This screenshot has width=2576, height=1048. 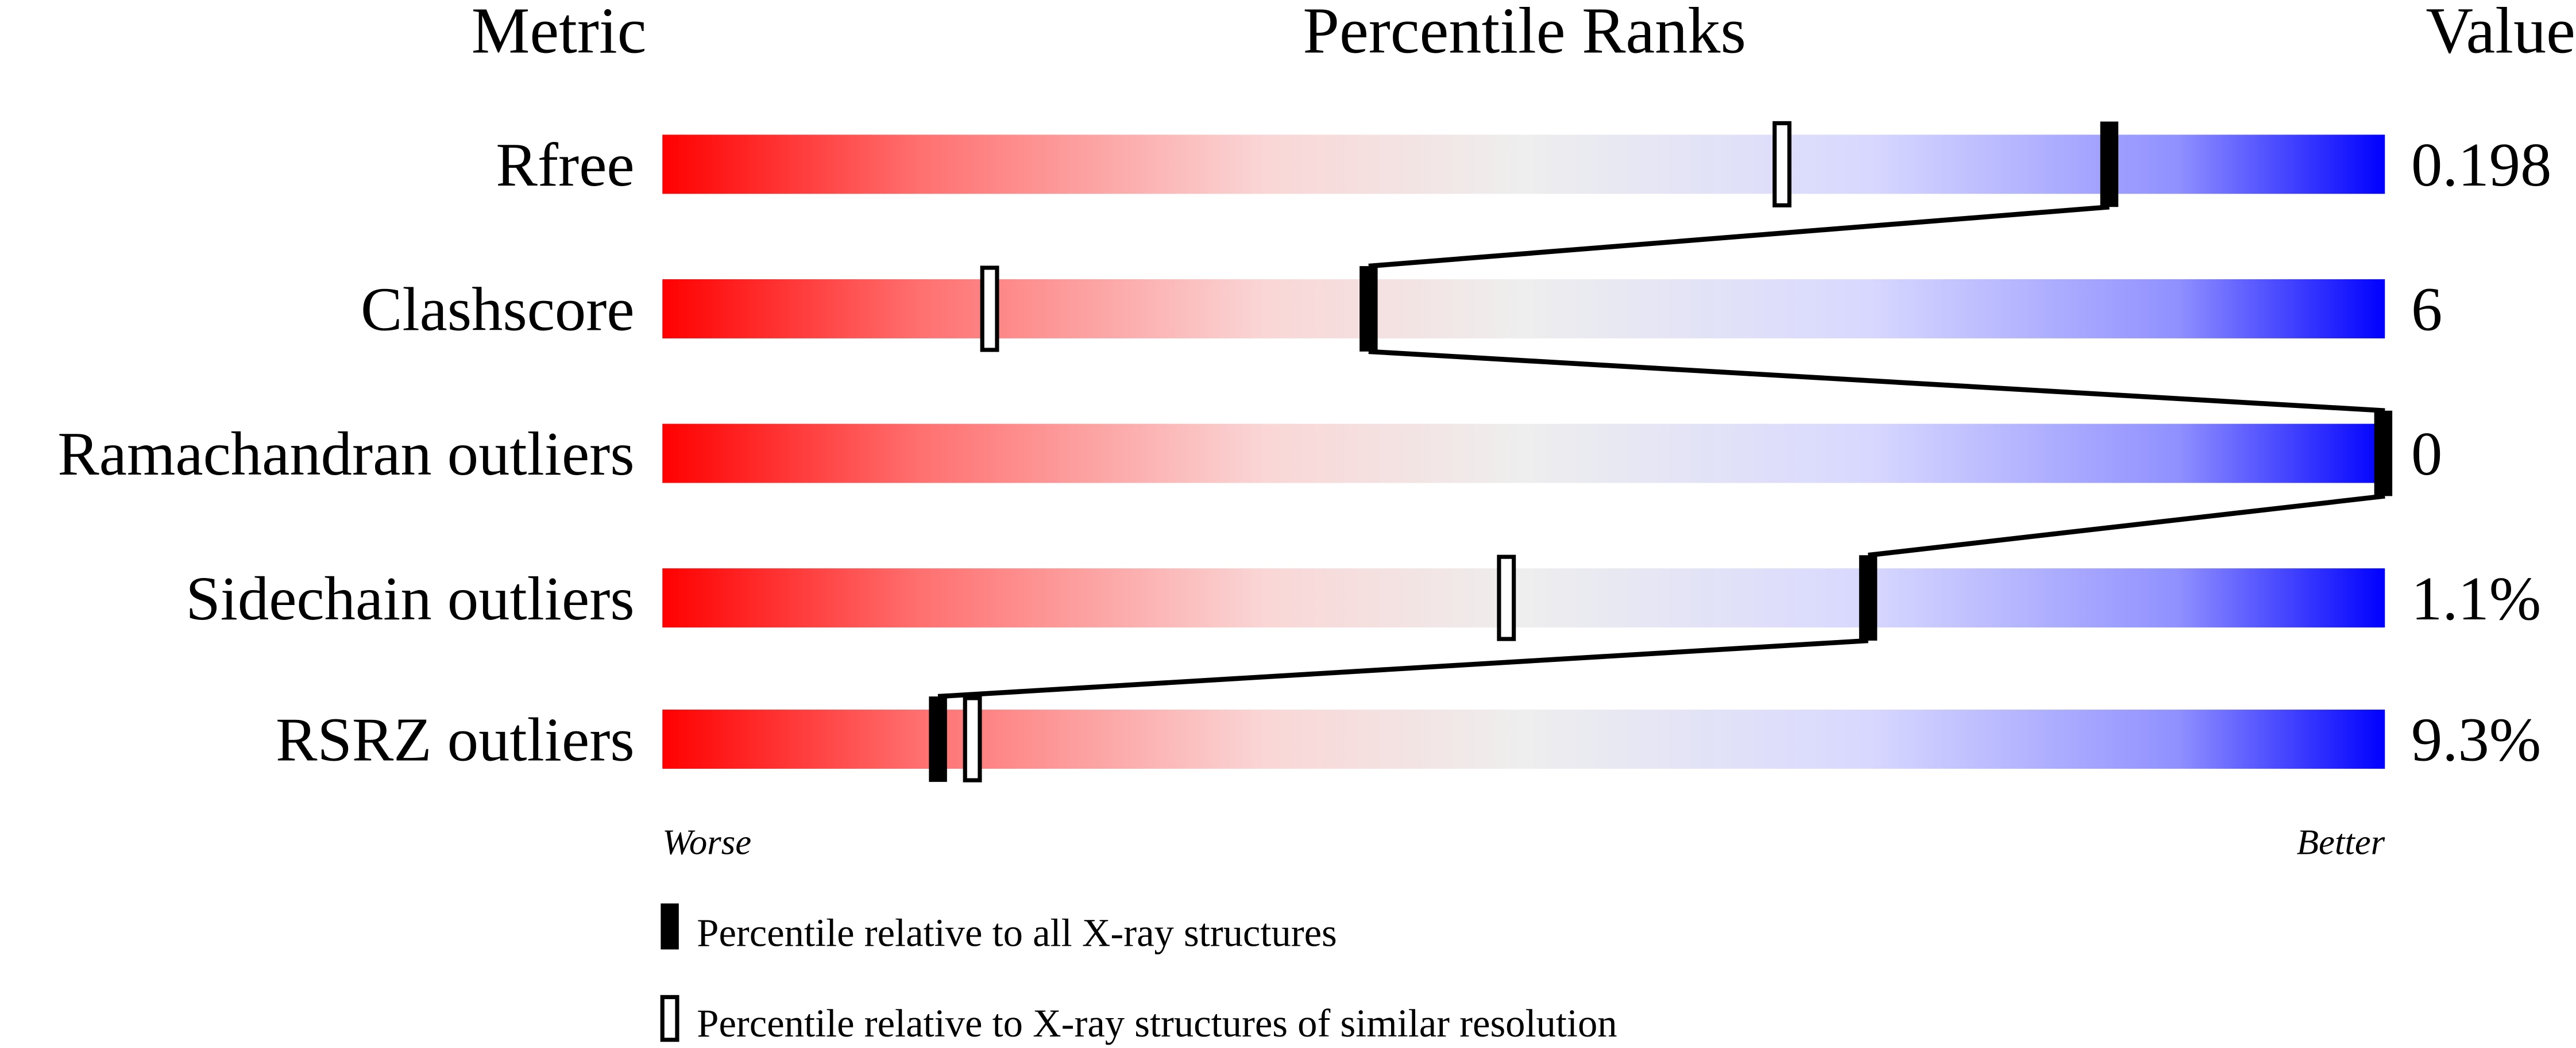 What do you see at coordinates (410, 598) in the screenshot?
I see `metric-label: Sidechain outliers` at bounding box center [410, 598].